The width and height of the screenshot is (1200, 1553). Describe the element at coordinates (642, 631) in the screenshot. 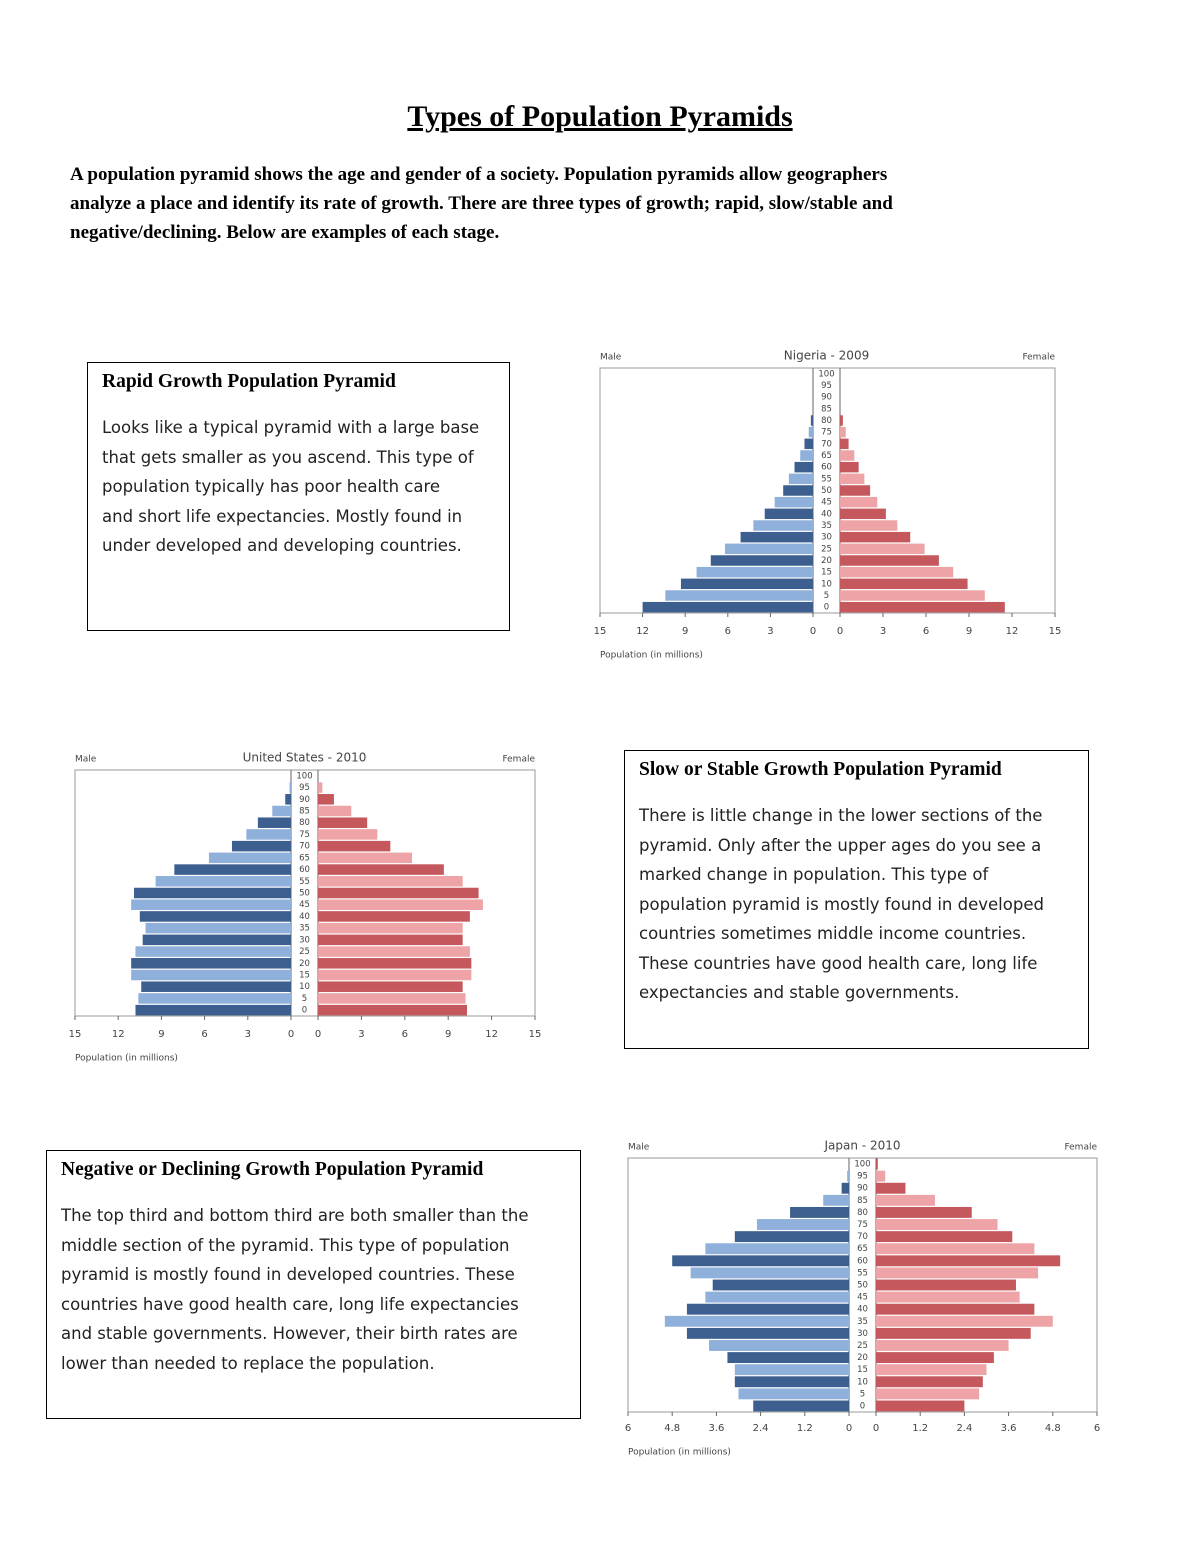

I see `x-tick-label: 12` at that location.